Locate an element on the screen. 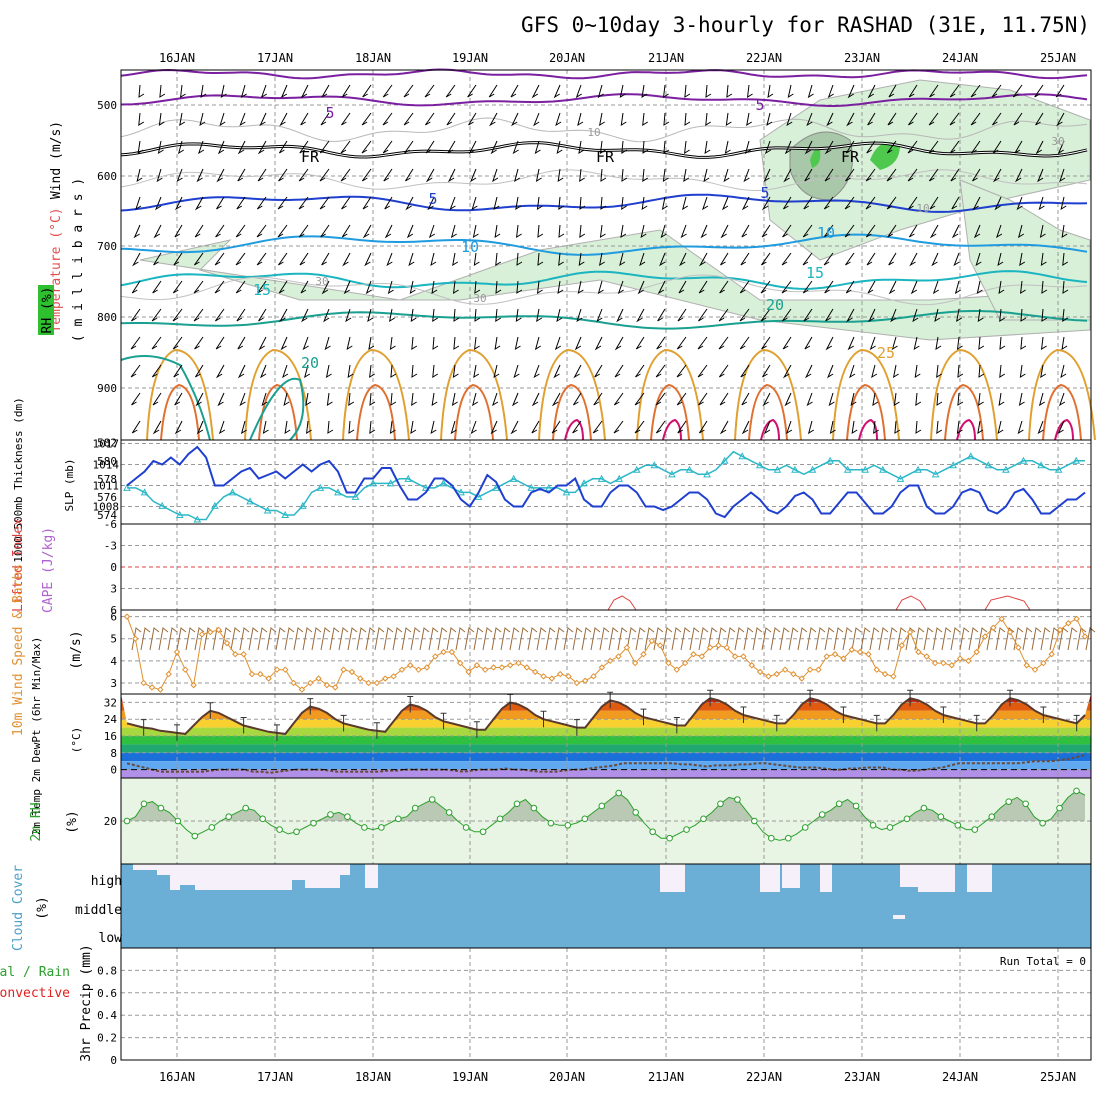  date-label-bottom: 16JAN is located at coordinates (177, 1077).